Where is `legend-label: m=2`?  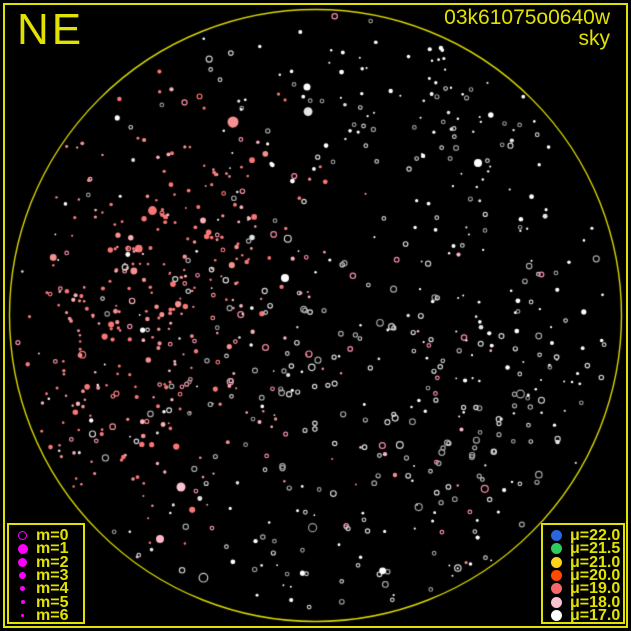
legend-label: m=2 is located at coordinates (52, 562).